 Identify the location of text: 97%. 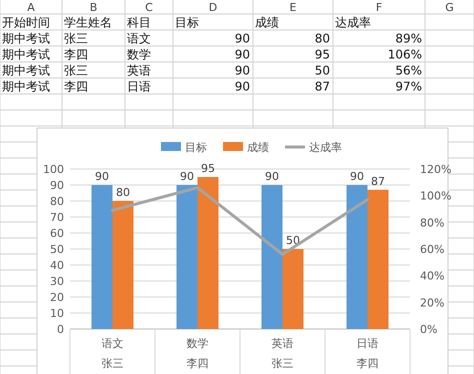
(408, 87).